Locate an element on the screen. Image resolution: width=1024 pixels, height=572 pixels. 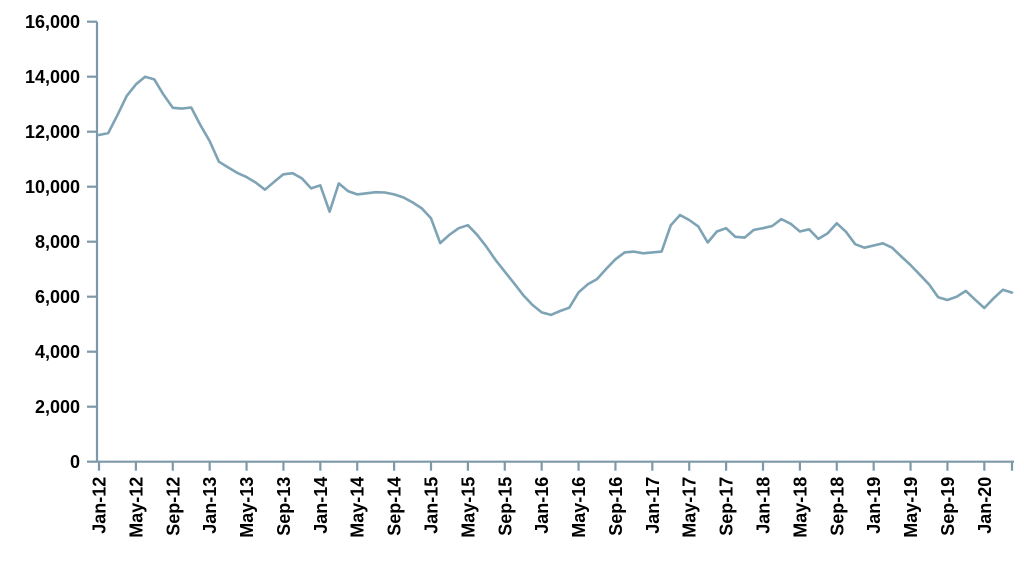
x-tick-label: Sep-15 is located at coordinates (505, 506).